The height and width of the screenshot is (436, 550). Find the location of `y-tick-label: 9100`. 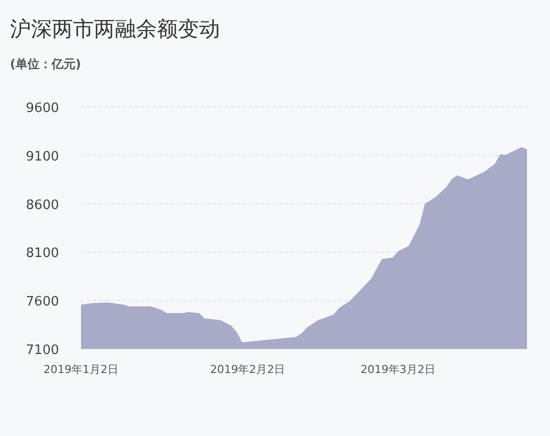

y-tick-label: 9100 is located at coordinates (42, 156).